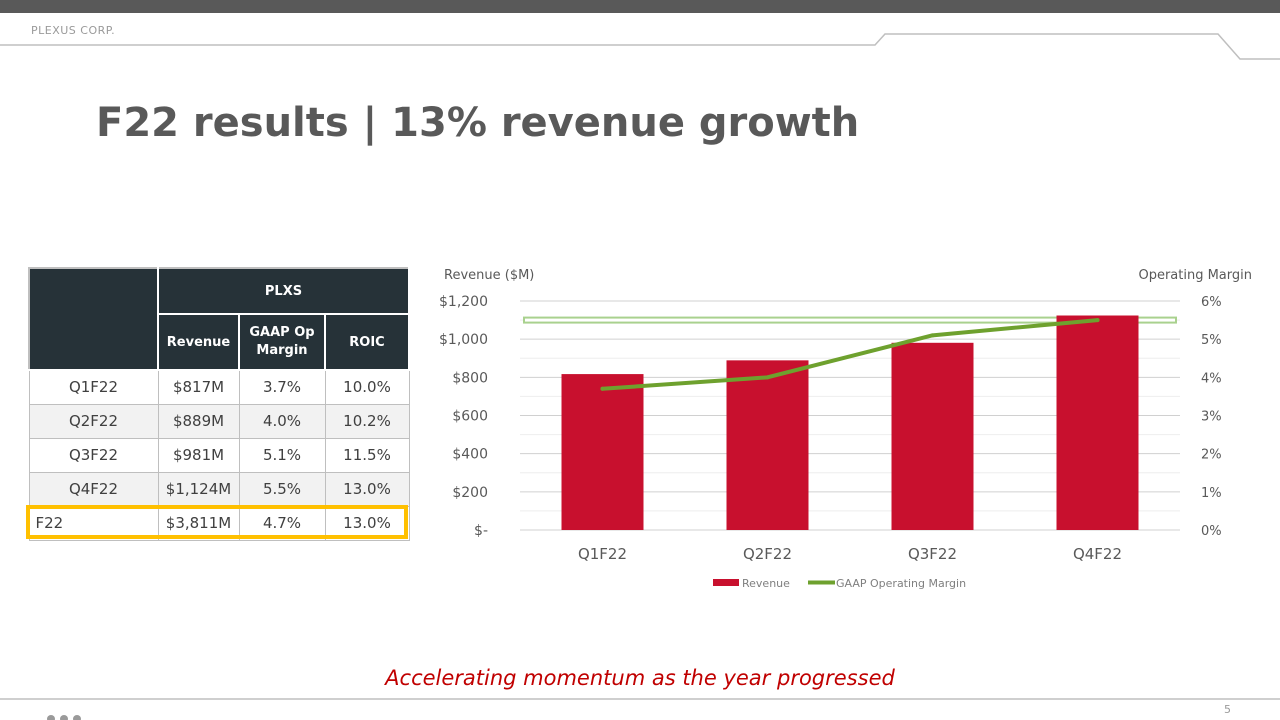  I want to click on legend-label-revenue: Revenue, so click(766, 583).